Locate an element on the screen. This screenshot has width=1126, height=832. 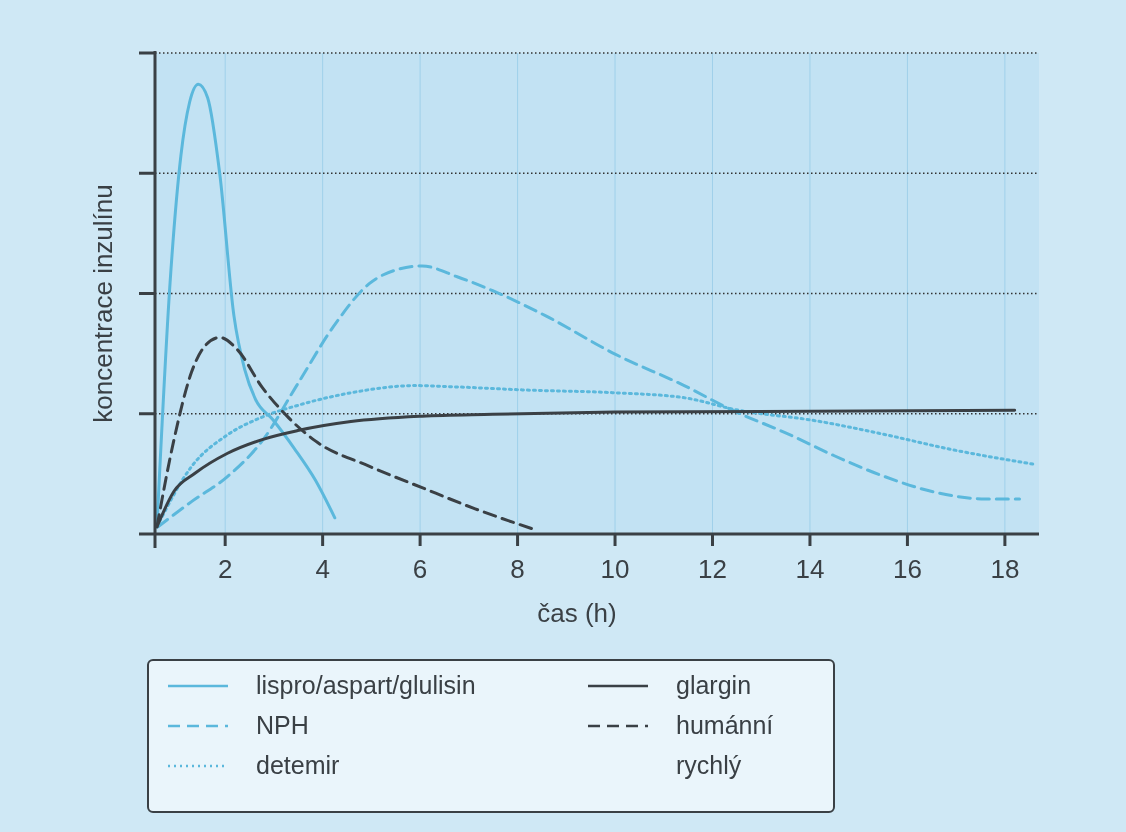
x-tick-label: 6 is located at coordinates (420, 569).